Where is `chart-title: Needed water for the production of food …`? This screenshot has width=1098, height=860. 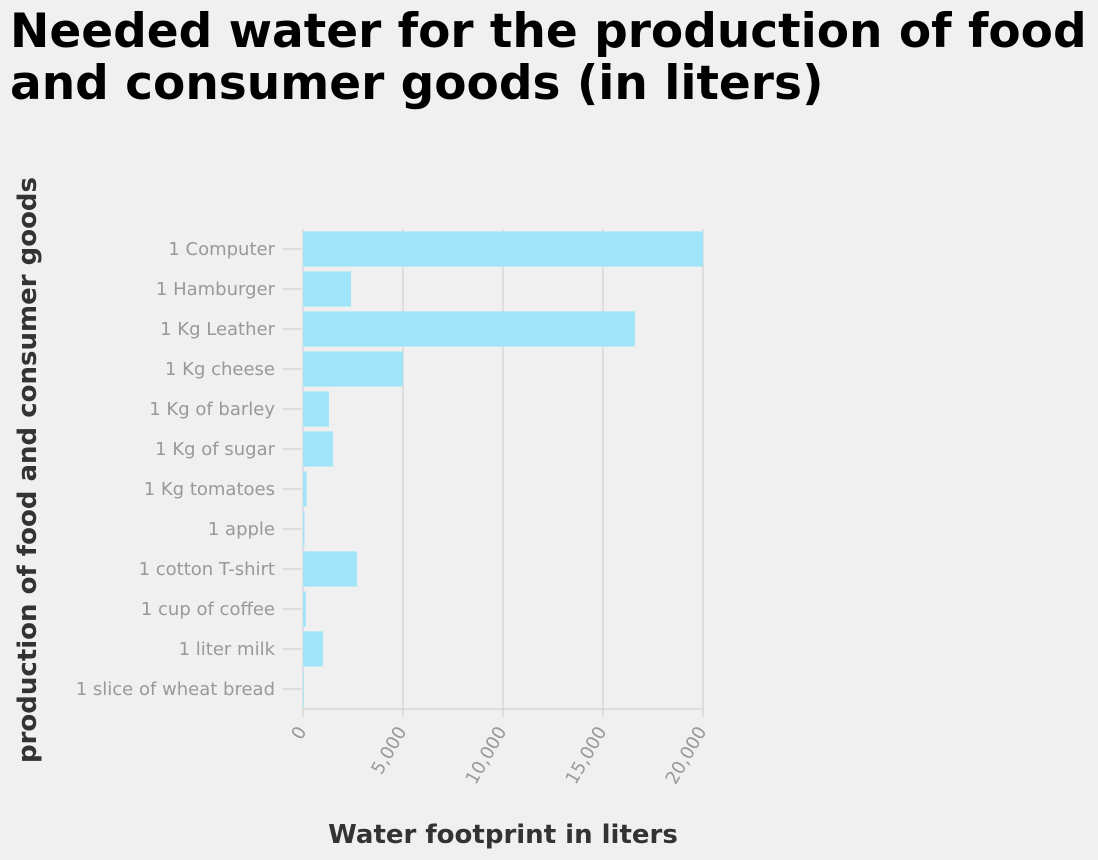 chart-title: Needed water for the production of food … is located at coordinates (548, 57).